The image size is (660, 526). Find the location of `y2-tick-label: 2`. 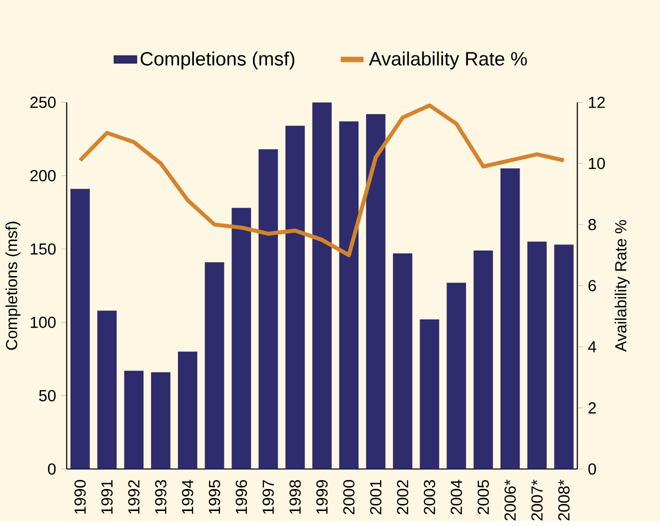

y2-tick-label: 2 is located at coordinates (592, 408).